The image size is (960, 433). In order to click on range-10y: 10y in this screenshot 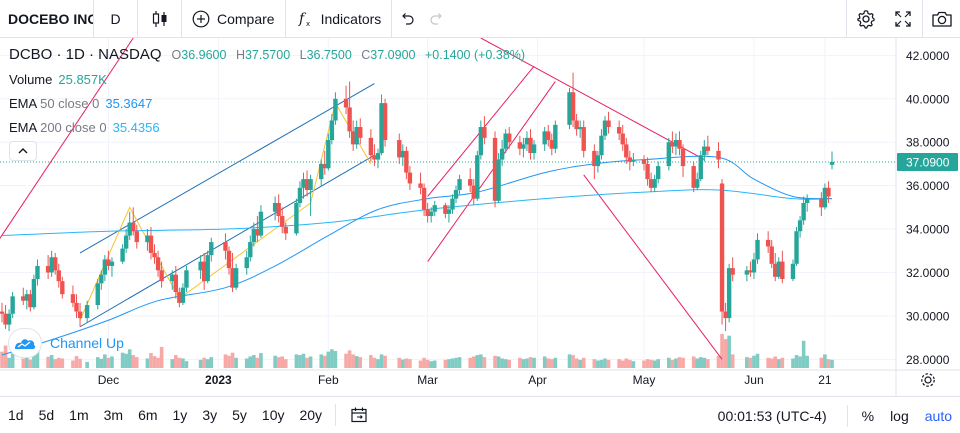, I will do `click(273, 415)`.